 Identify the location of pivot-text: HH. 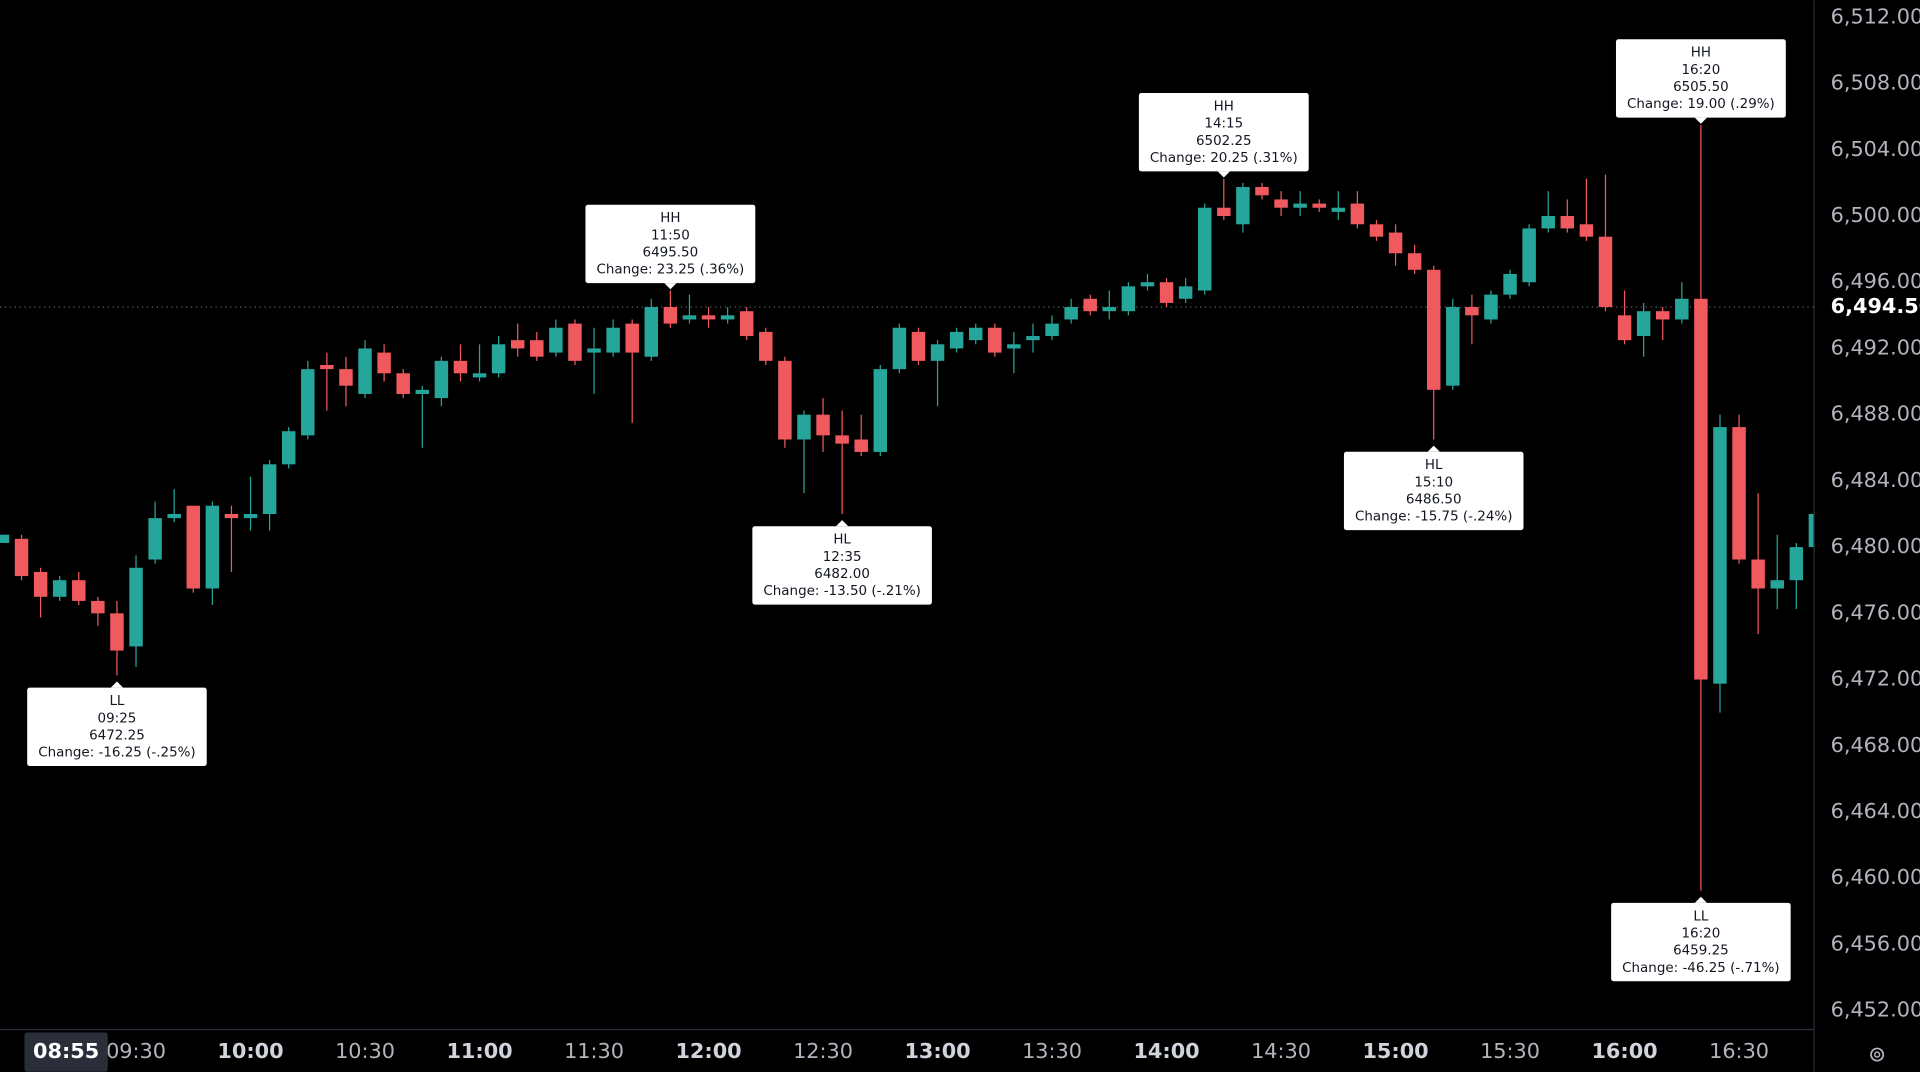
(1701, 53).